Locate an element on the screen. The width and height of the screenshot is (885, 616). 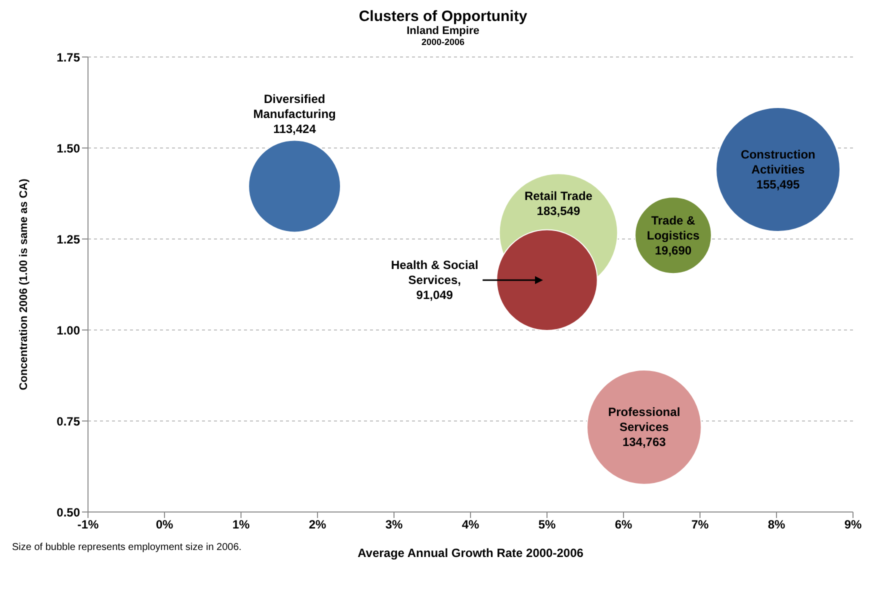
annotation: 134,763 is located at coordinates (644, 442).